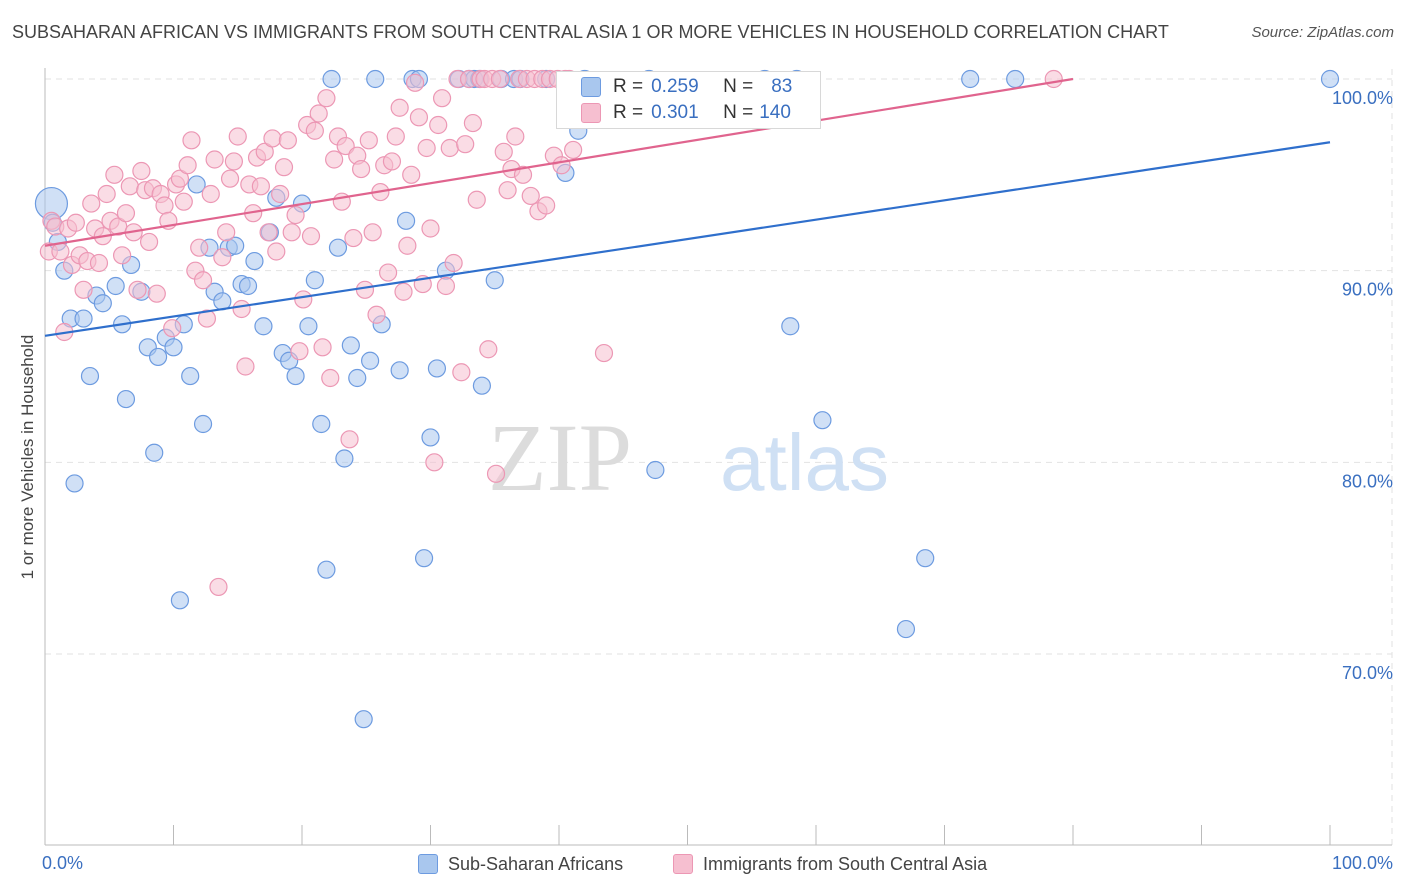 This screenshot has height=892, width=1406. Describe the element at coordinates (62, 863) in the screenshot. I see `x-tick-label: 0.0%` at that location.